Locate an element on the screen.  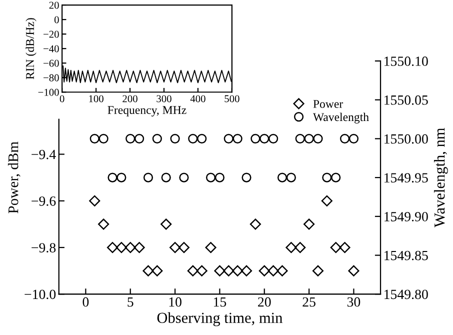
x-tick-label: 500 is located at coordinates (232, 98).